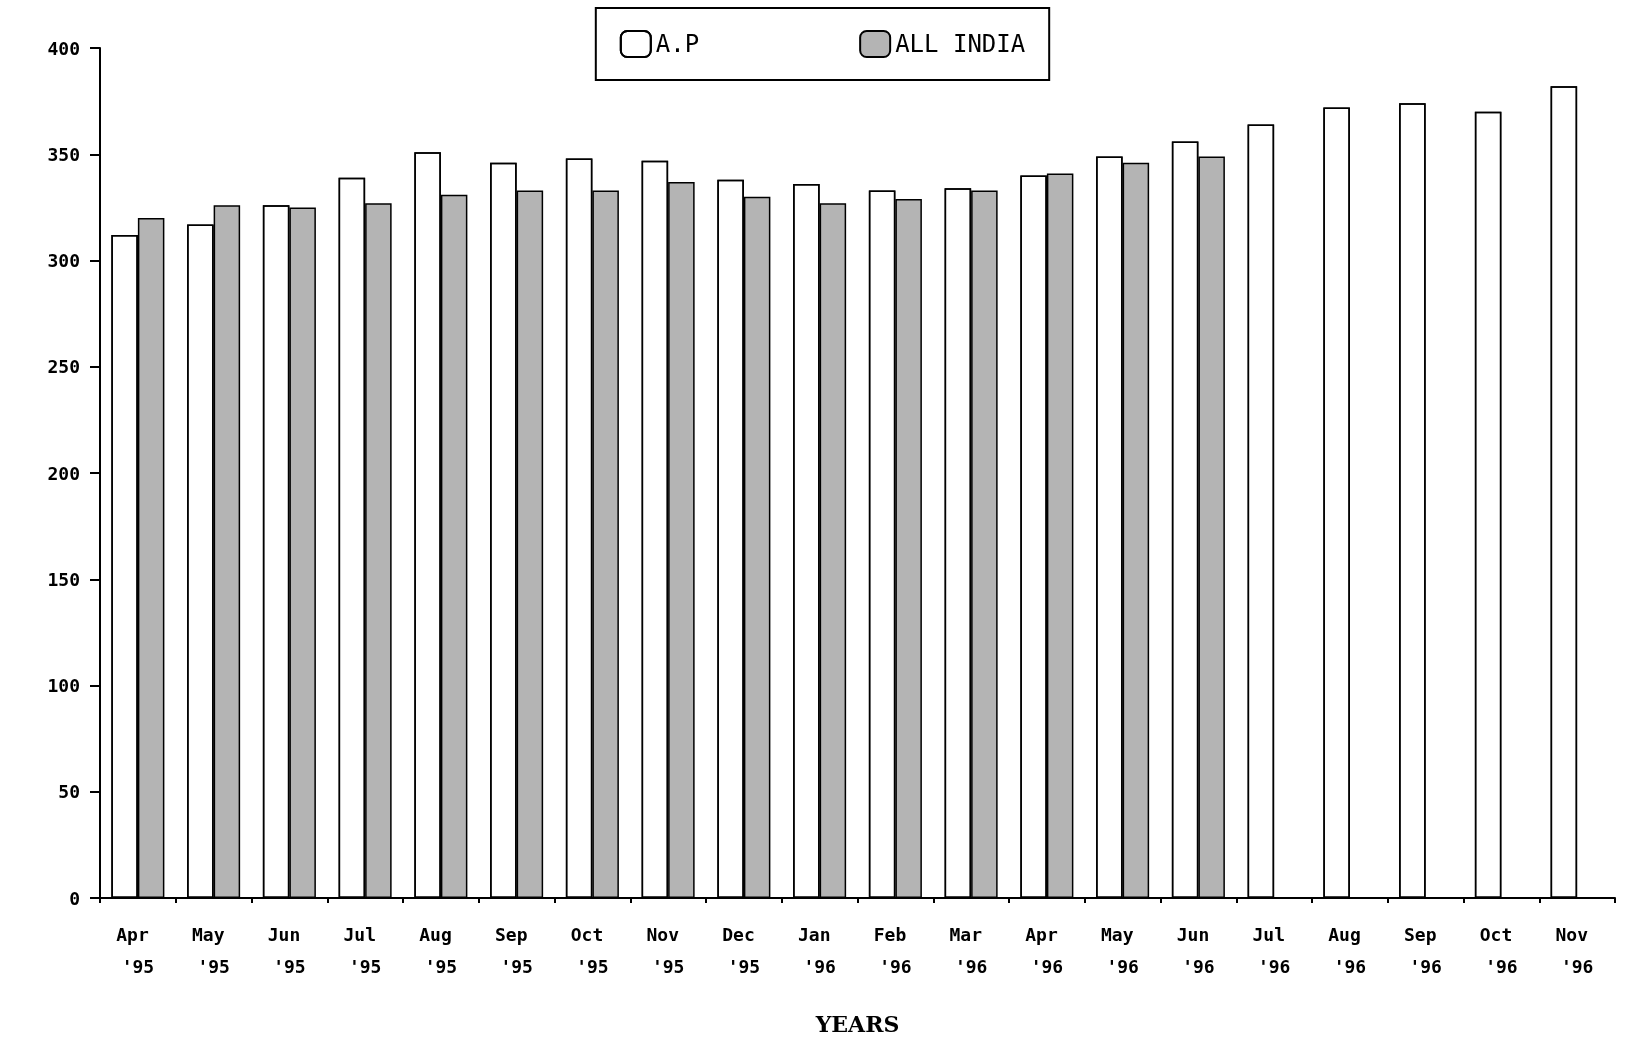 Image resolution: width=1645 pixels, height=1048 pixels. I want to click on x-tick-label: Aug '96, so click(1350, 950).